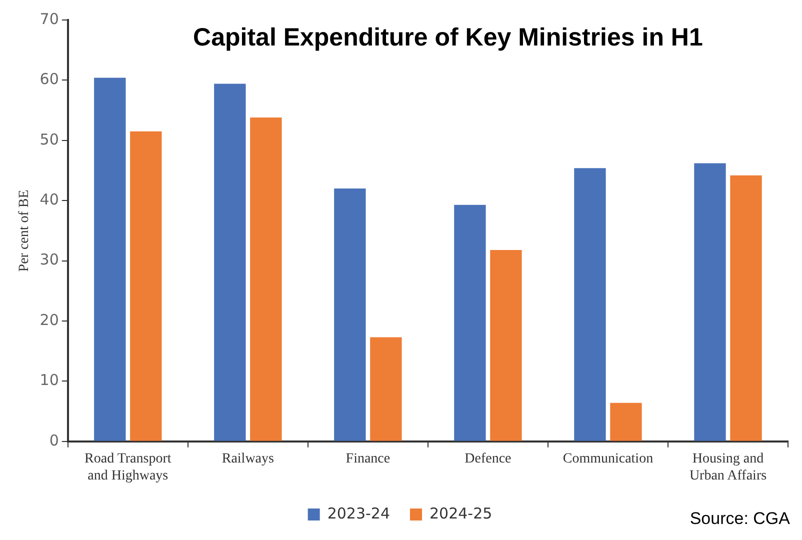 This screenshot has height=540, width=802. Describe the element at coordinates (49, 199) in the screenshot. I see `y-tick-label: 40` at that location.